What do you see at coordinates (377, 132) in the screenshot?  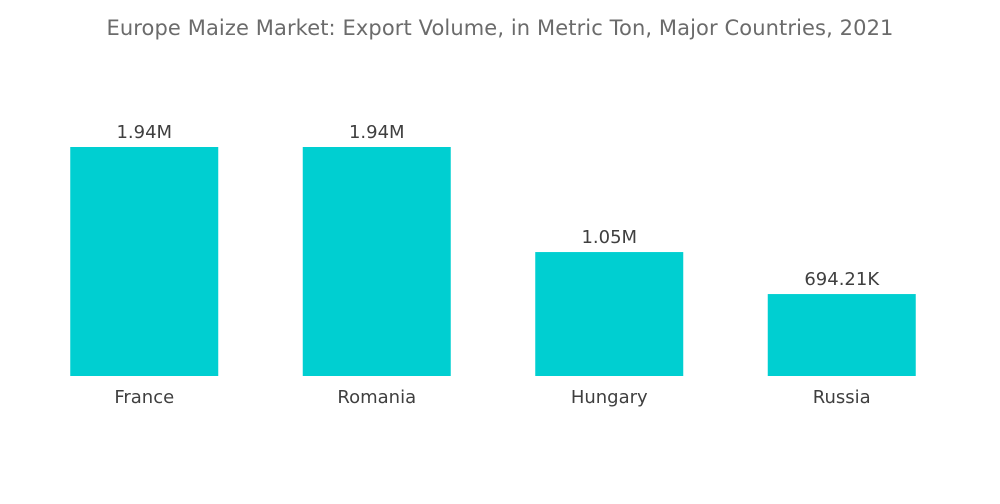 I see `data-label-romania: 1.94M` at bounding box center [377, 132].